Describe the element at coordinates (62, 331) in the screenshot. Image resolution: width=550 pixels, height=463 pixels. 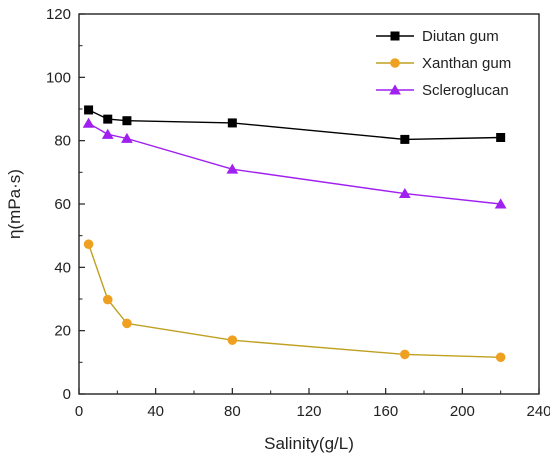
I see `y-tick-label: 20` at that location.